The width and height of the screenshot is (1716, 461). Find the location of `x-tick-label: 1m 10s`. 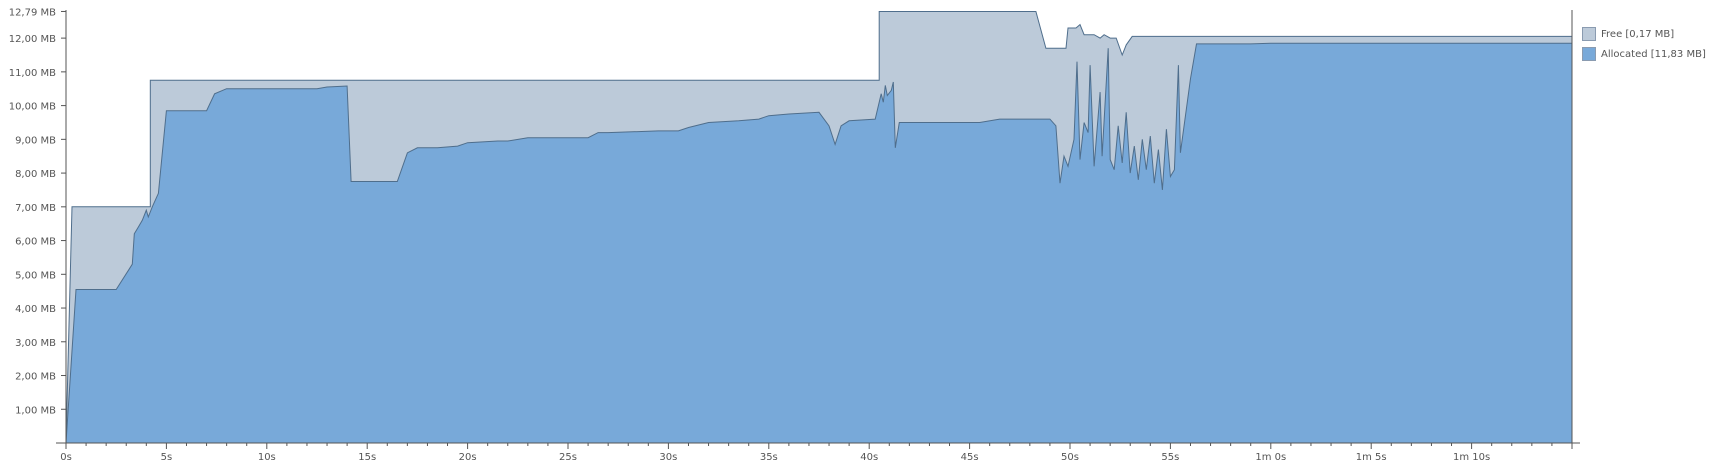

x-tick-label: 1m 10s is located at coordinates (1471, 456).